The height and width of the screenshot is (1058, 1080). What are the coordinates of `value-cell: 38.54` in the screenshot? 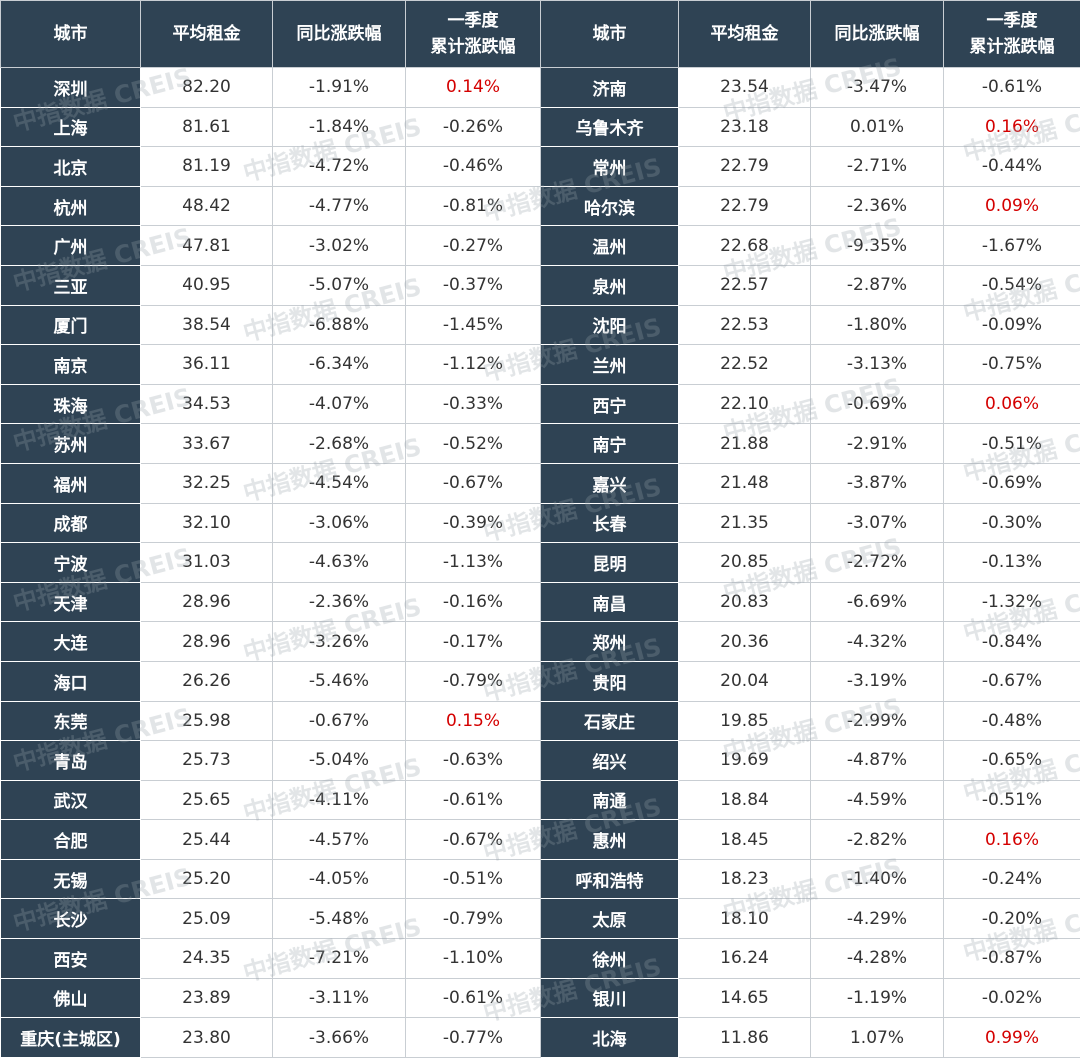 It's located at (207, 325).